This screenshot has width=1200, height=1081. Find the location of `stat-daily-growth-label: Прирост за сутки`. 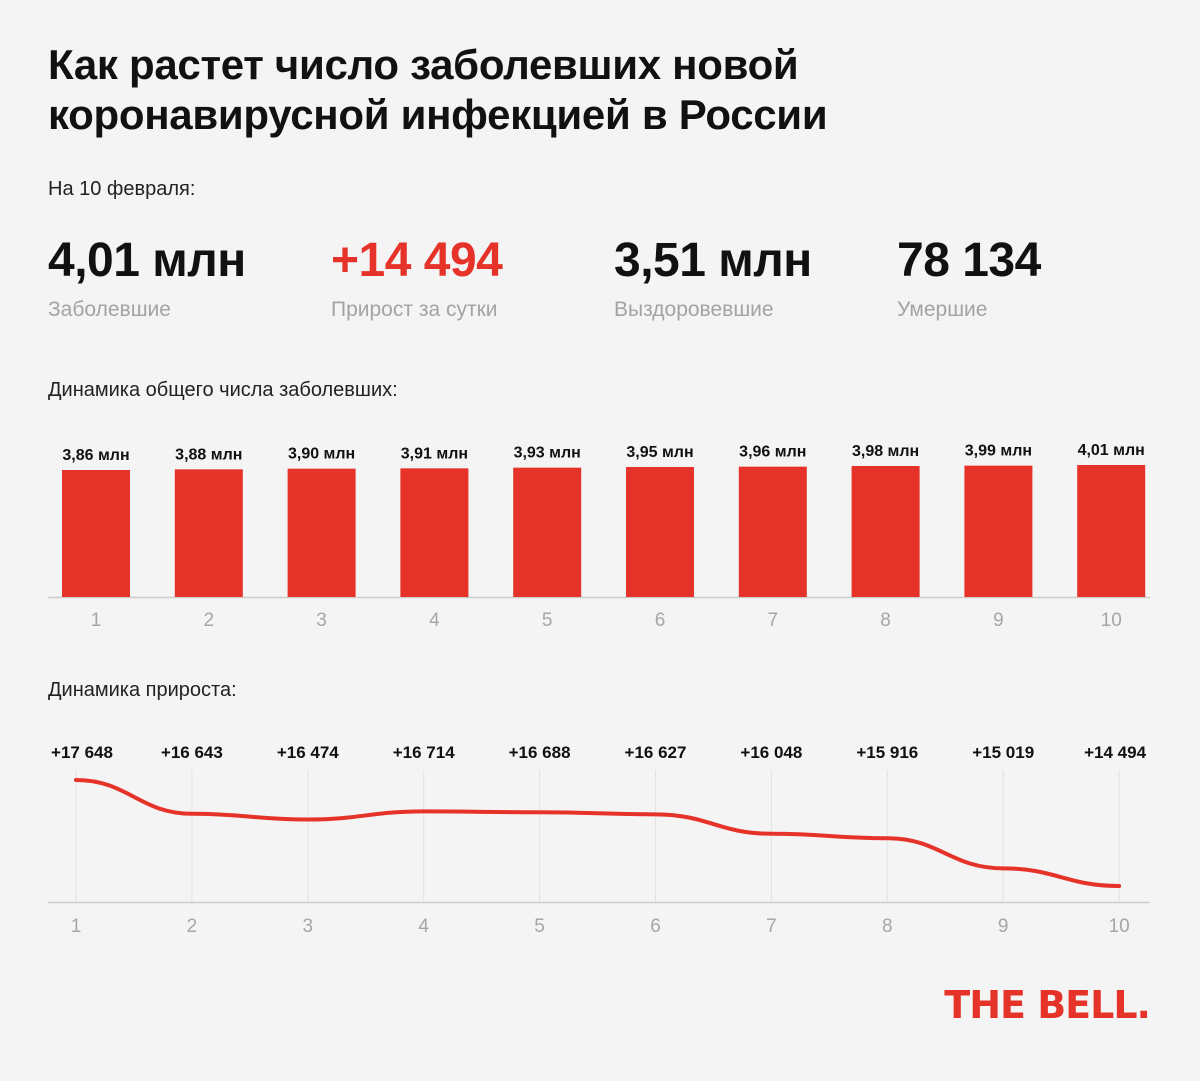

stat-daily-growth-label: Прирост за сутки is located at coordinates (414, 309).